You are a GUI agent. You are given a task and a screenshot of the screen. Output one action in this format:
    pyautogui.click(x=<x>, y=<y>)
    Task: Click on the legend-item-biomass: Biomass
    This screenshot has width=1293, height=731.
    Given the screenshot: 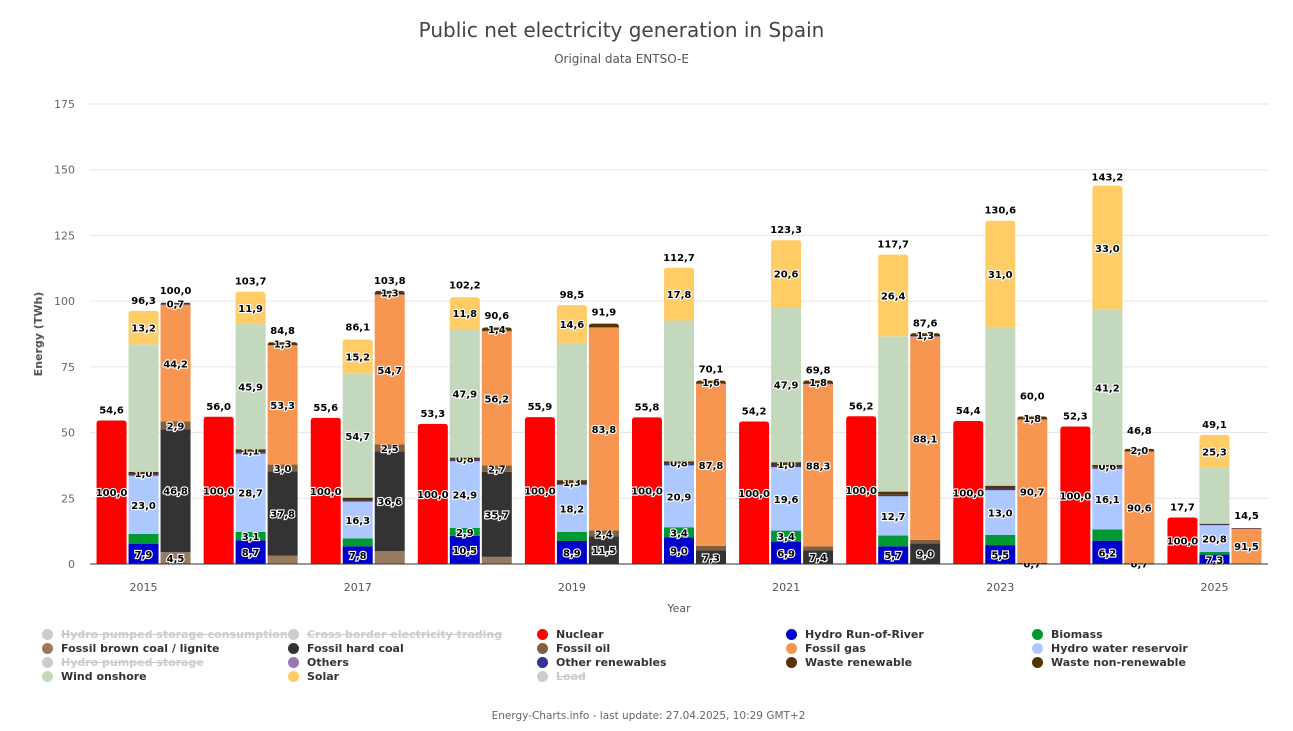 What is the action you would take?
    pyautogui.click(x=1067, y=634)
    